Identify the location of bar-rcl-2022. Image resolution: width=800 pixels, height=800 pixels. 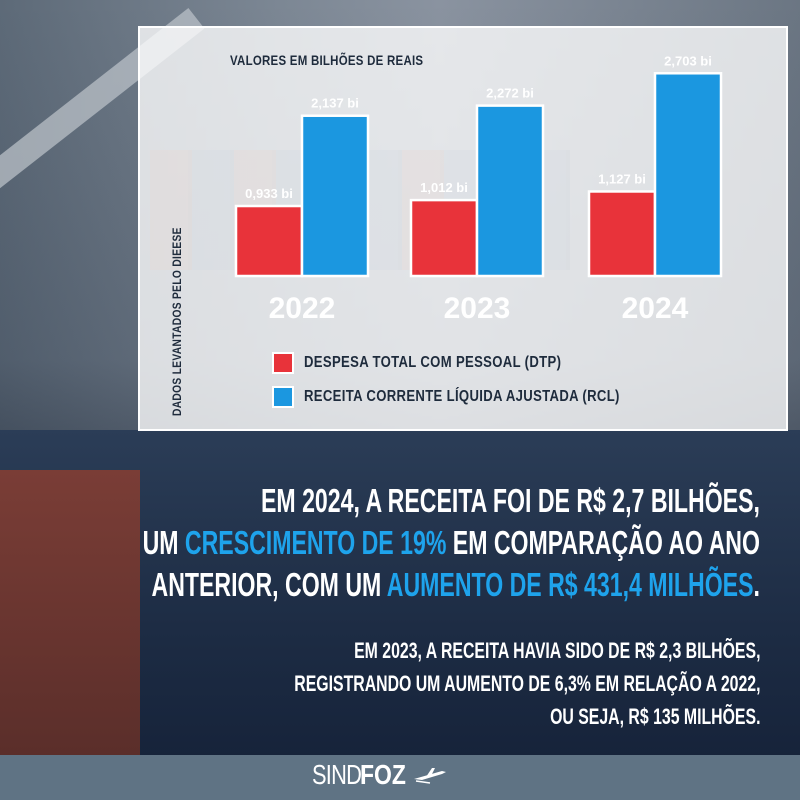
(335, 196).